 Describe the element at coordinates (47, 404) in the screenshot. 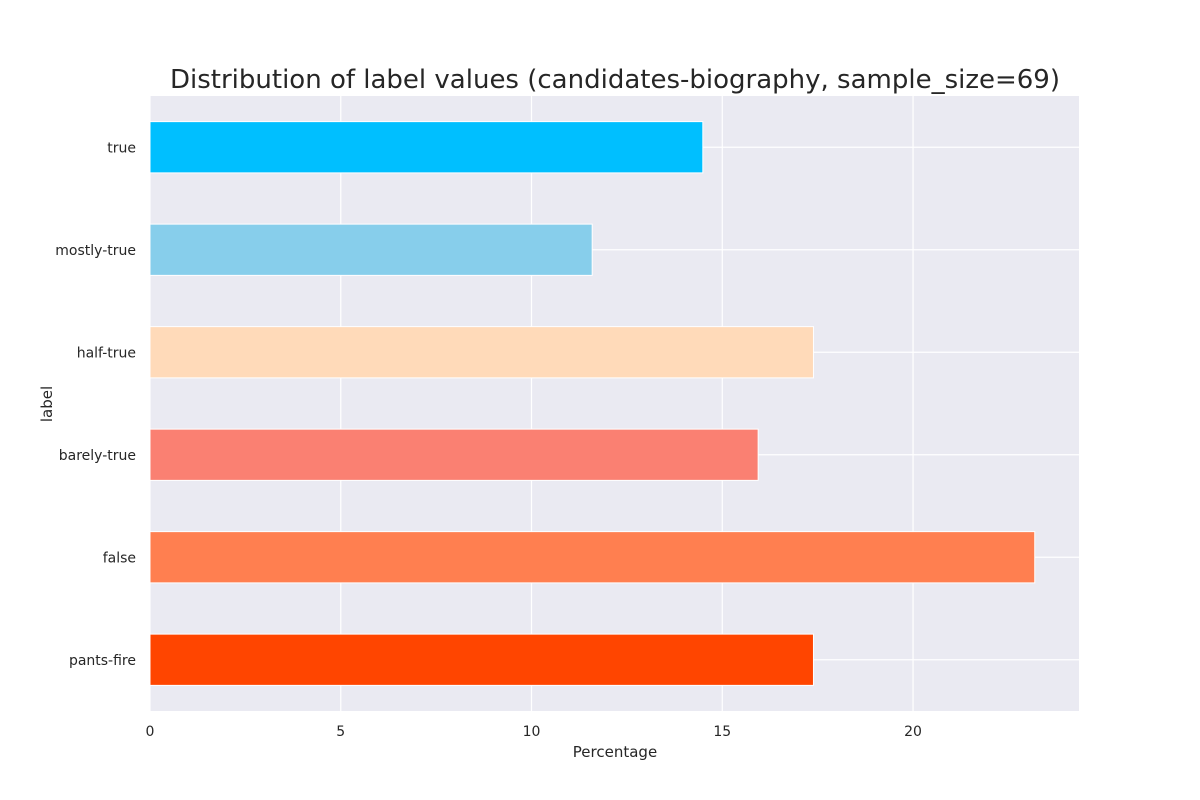

I see `y-axis-label: label` at that location.